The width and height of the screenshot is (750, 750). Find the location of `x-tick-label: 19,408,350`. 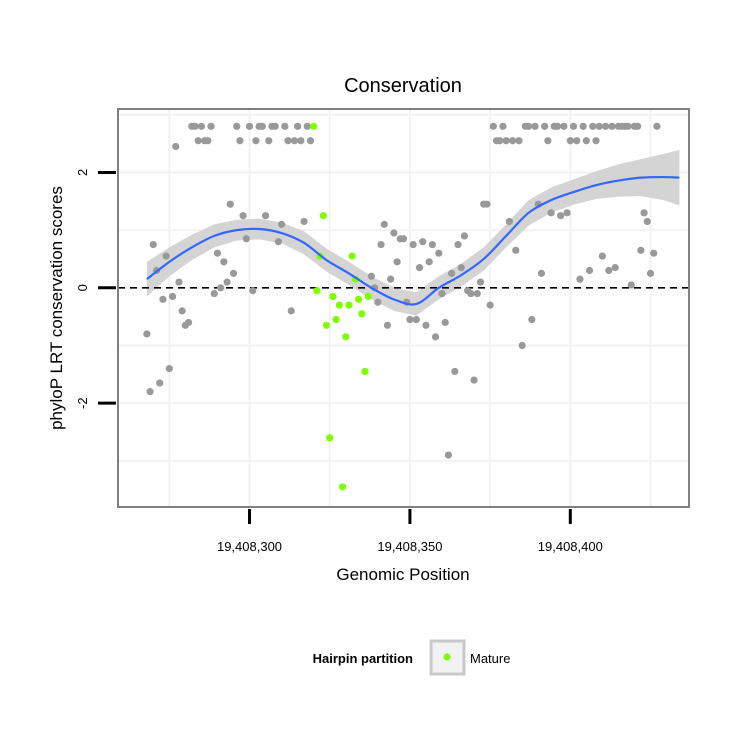

x-tick-label: 19,408,350 is located at coordinates (409, 546).